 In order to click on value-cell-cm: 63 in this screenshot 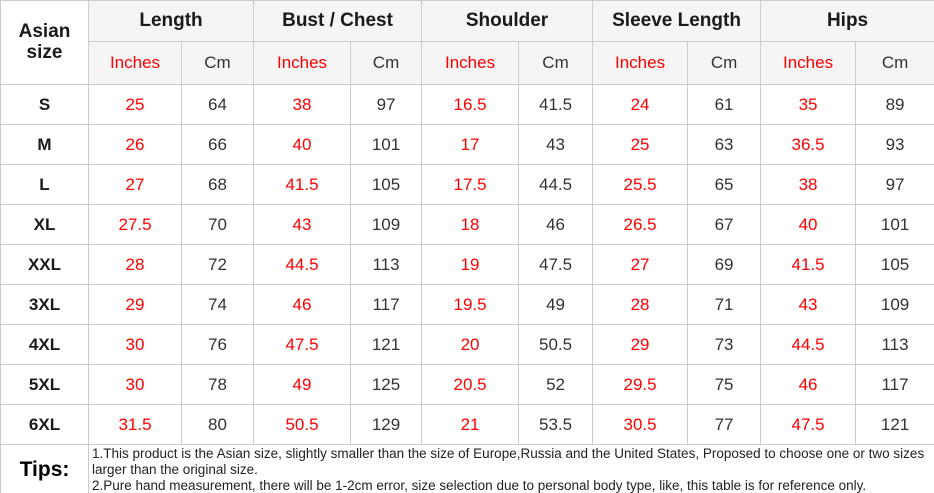, I will do `click(724, 144)`.